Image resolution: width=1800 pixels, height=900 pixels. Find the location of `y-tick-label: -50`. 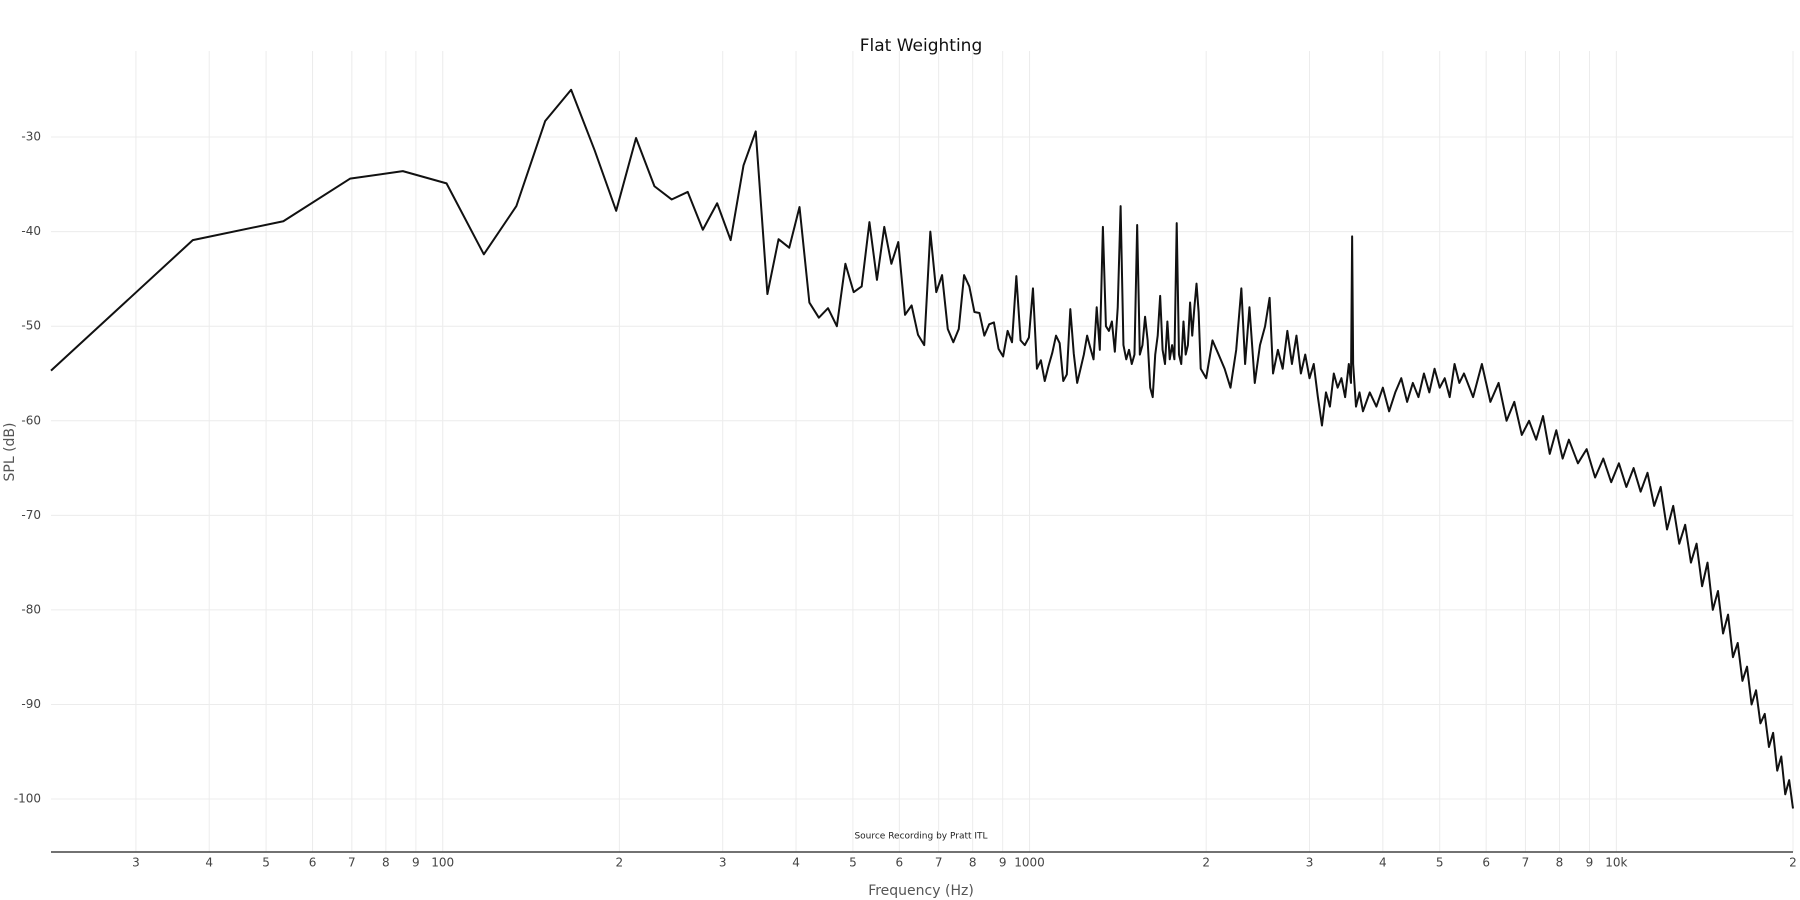

y-tick-label: -50 is located at coordinates (31, 326).